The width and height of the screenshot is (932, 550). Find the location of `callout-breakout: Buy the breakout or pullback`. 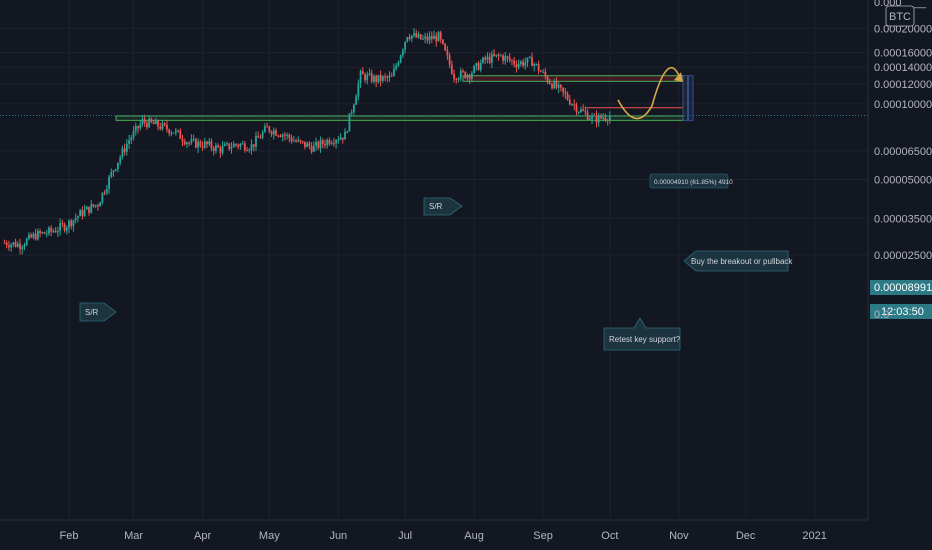

callout-breakout: Buy the breakout or pullback is located at coordinates (738, 261).